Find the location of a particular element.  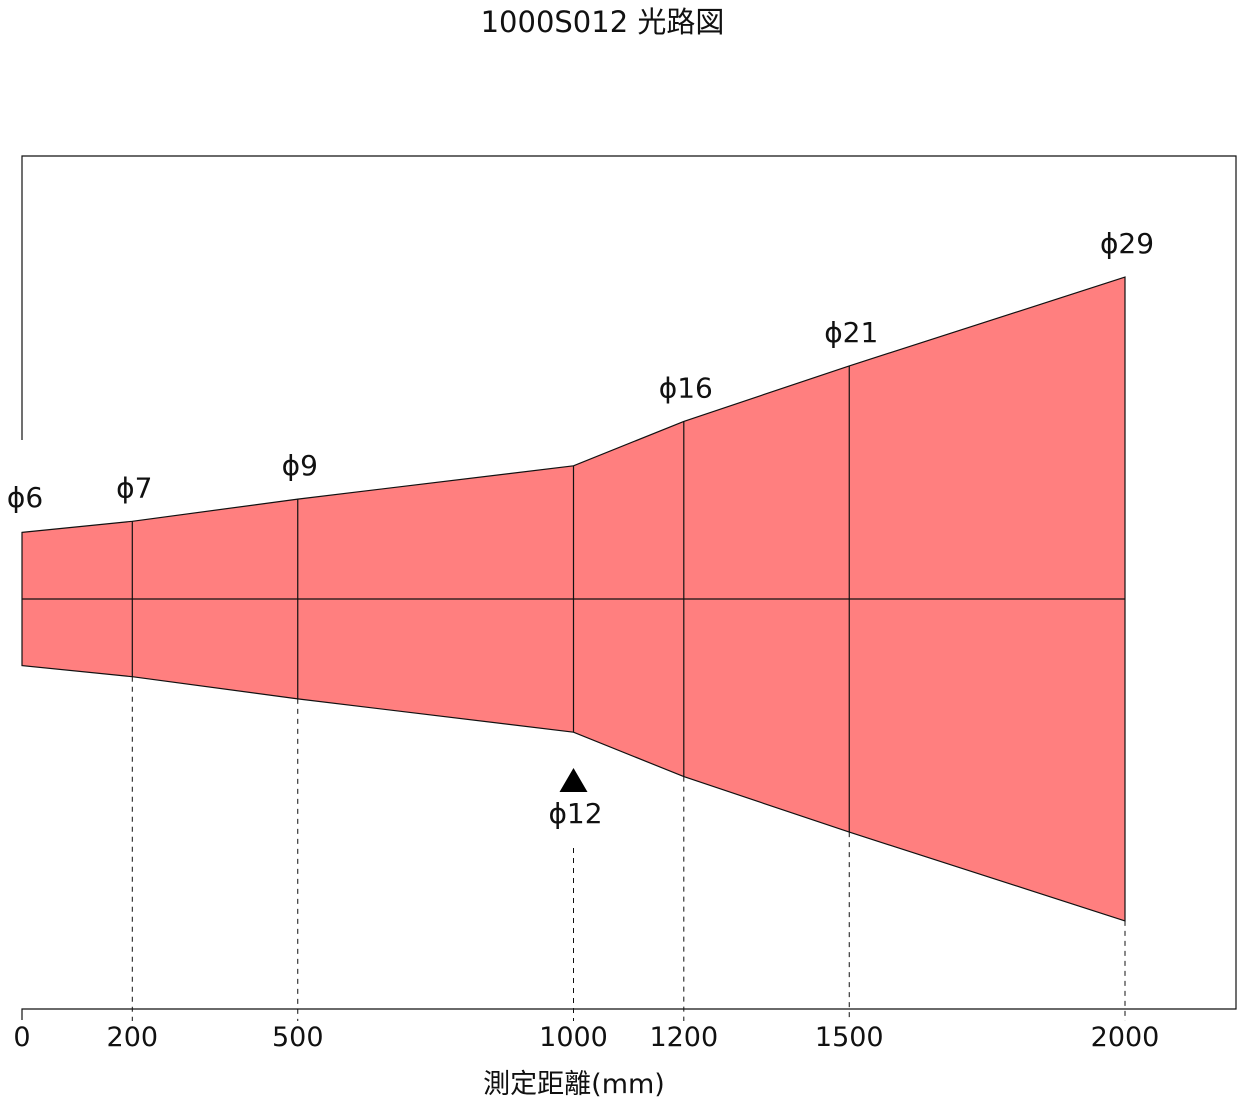

diameter-label: ϕ29 is located at coordinates (1127, 243).